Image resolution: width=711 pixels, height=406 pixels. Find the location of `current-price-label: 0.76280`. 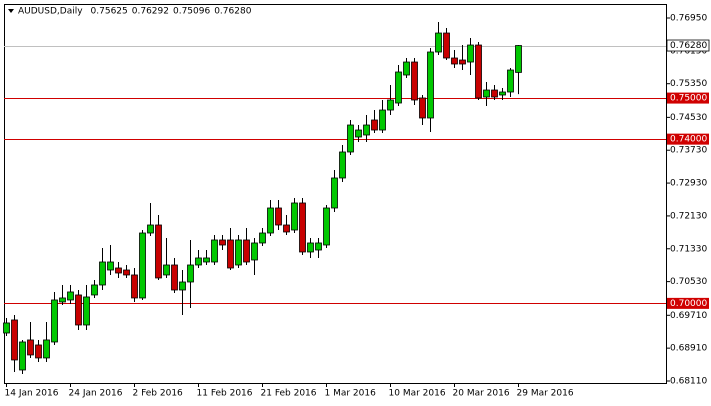

current-price-label: 0.76280 is located at coordinates (688, 46).